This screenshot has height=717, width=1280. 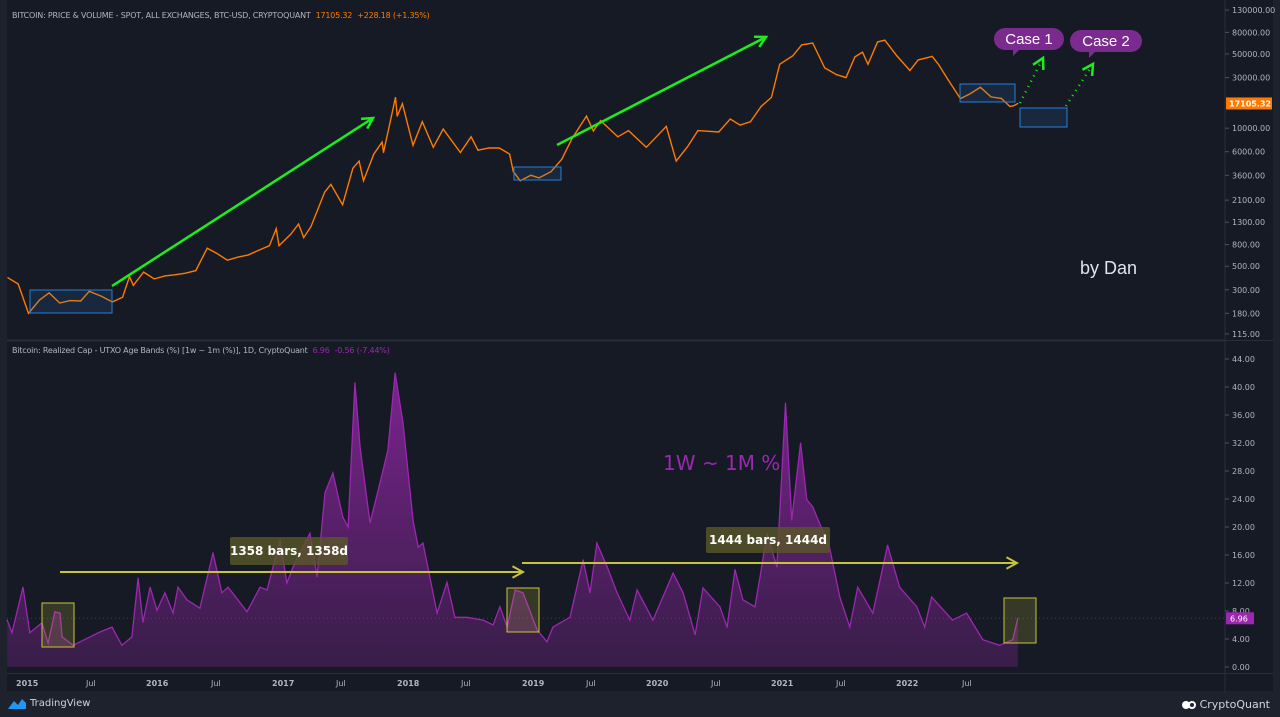 What do you see at coordinates (283, 683) in the screenshot?
I see `x-axis-label: 2017` at bounding box center [283, 683].